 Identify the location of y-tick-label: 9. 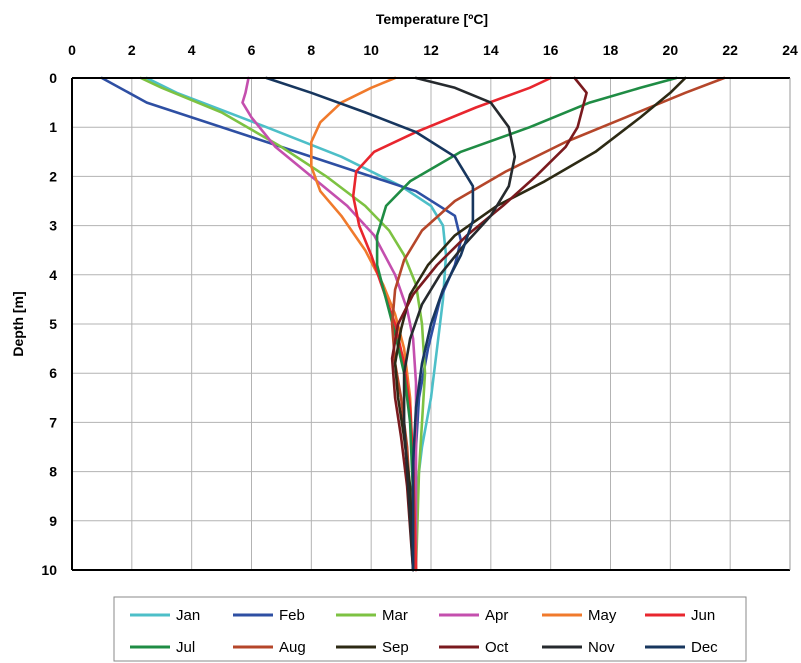
(53, 521).